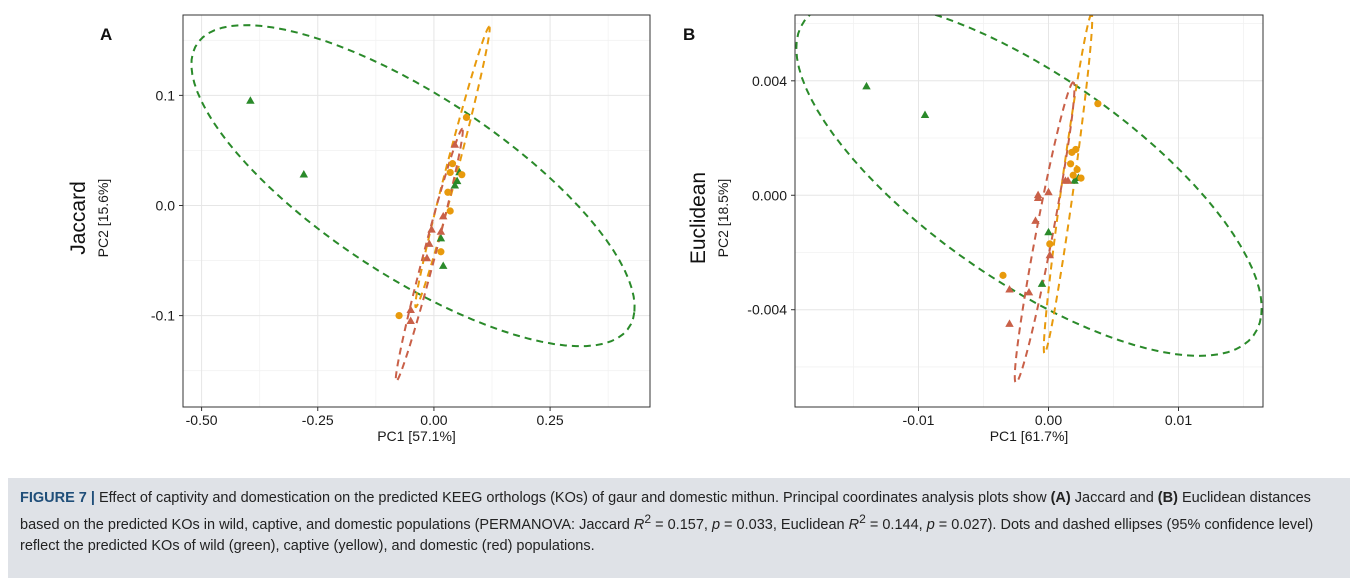 The height and width of the screenshot is (587, 1360). Describe the element at coordinates (1167, 498) in the screenshot. I see `caption-tag-b: (B)` at that location.